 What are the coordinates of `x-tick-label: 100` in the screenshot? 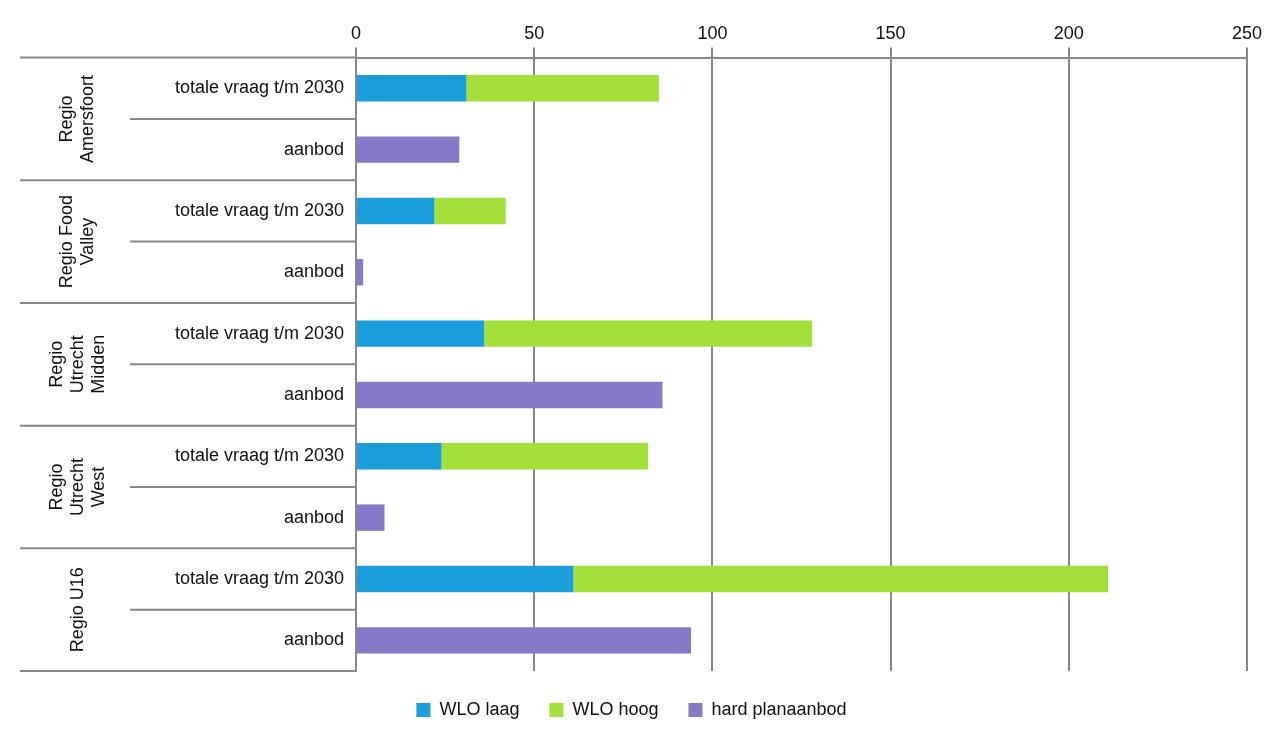 It's located at (712, 32).